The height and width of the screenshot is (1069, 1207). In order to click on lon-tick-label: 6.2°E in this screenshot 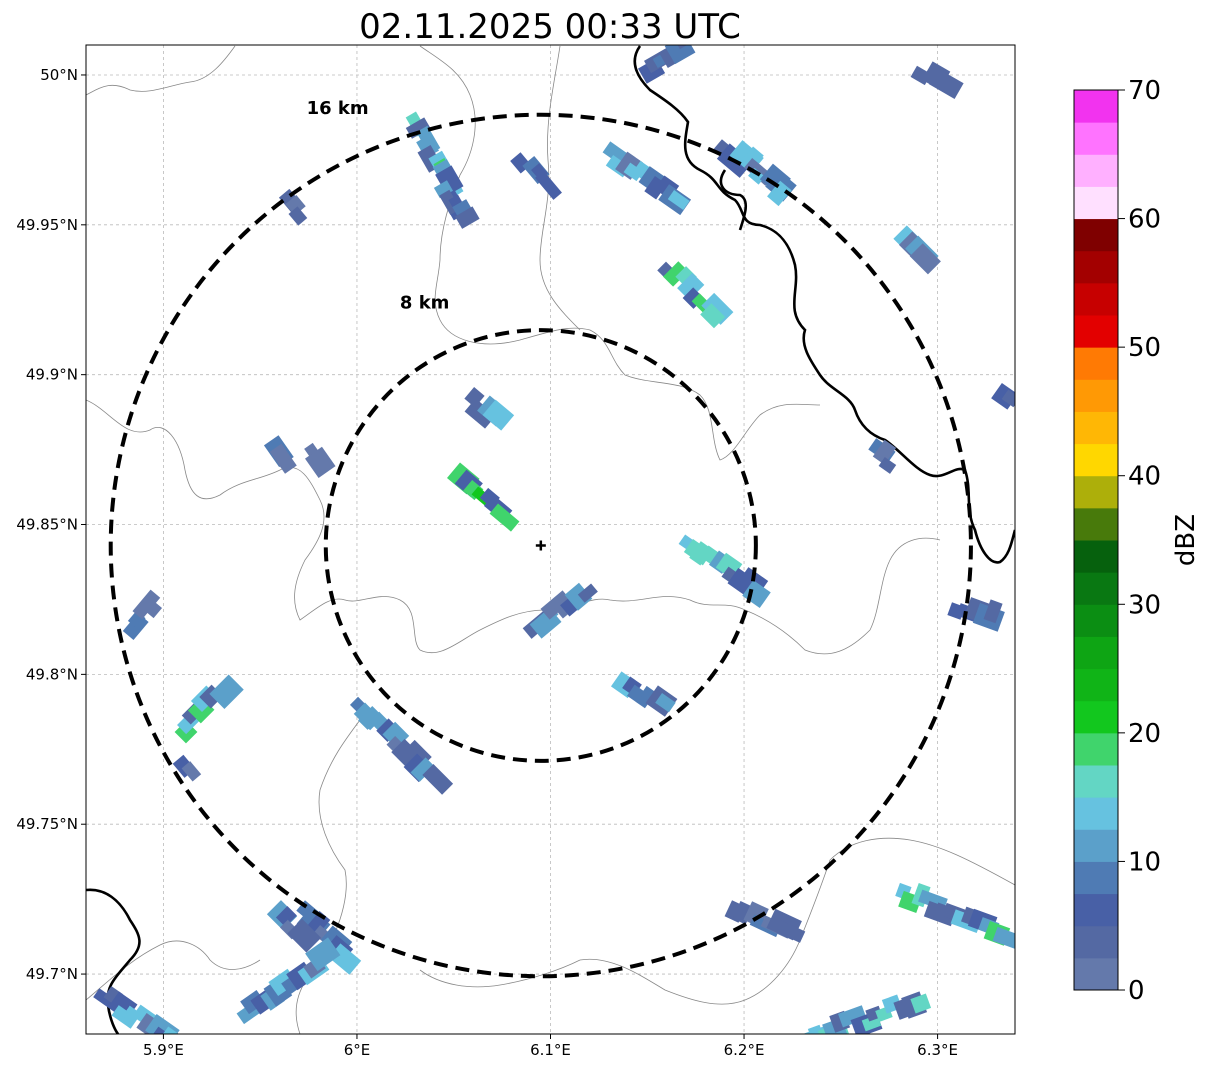, I will do `click(744, 1050)`.